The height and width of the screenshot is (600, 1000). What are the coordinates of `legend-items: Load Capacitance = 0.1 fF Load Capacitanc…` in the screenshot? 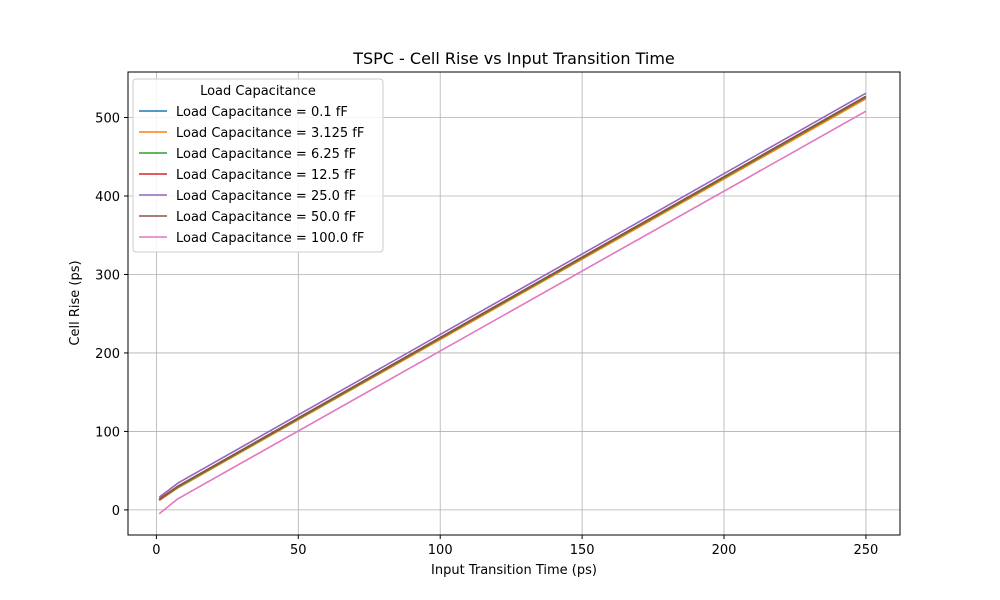 It's located at (251, 175).